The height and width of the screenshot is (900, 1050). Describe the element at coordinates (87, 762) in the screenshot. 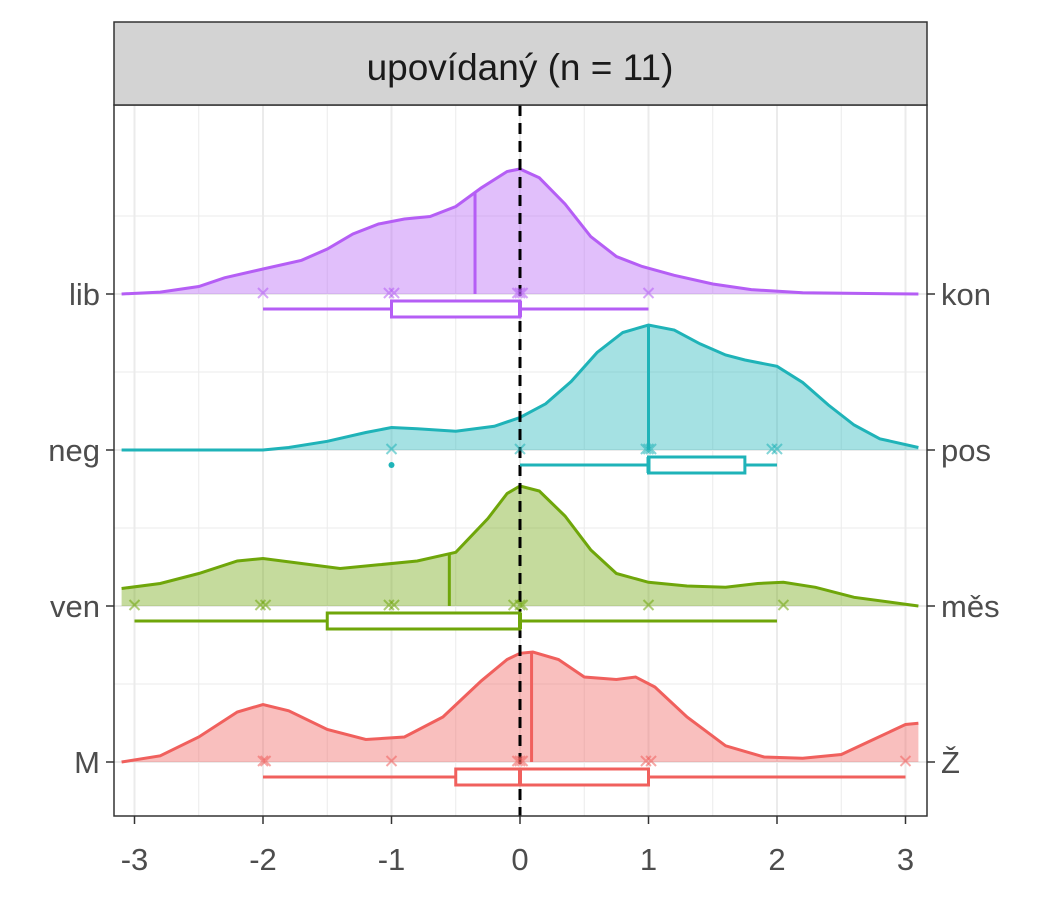

I see `y-label-left: M` at that location.